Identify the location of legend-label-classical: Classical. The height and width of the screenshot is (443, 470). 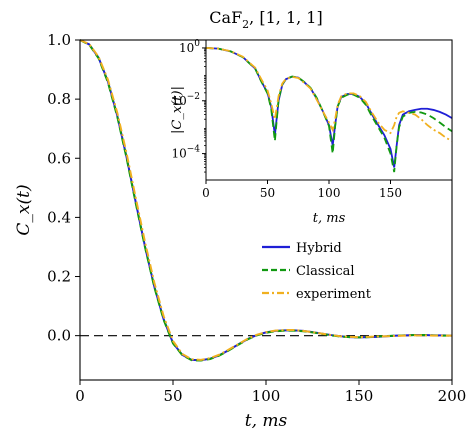
(325, 271).